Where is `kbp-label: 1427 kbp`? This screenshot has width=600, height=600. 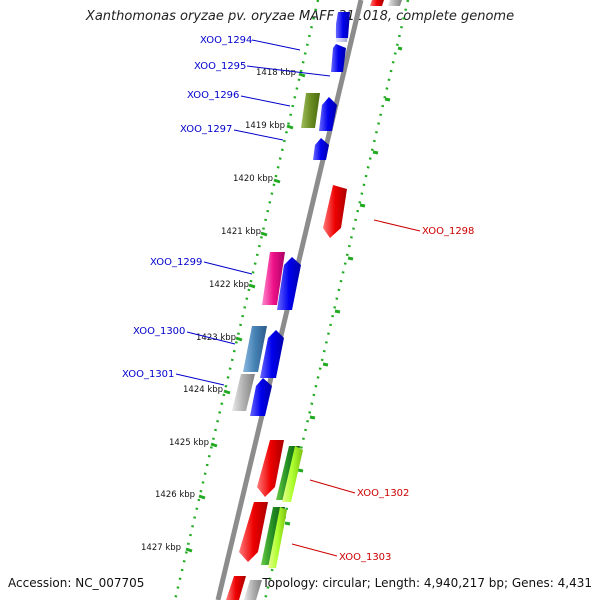 kbp-label: 1427 kbp is located at coordinates (161, 548).